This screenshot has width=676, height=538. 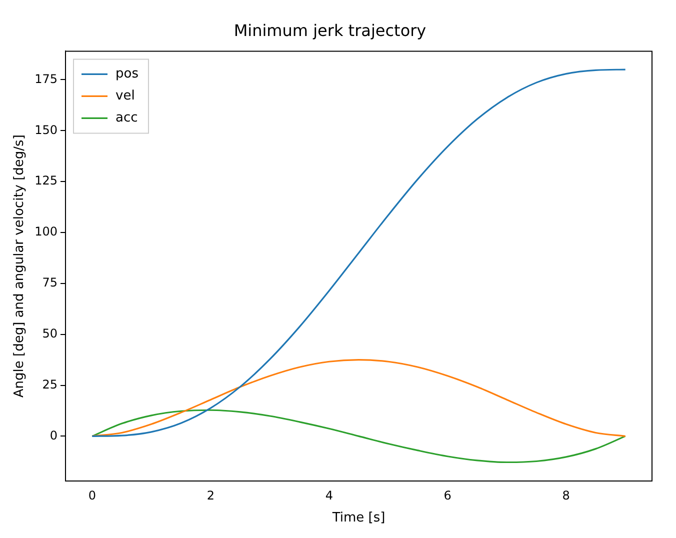 I want to click on y-tick-label: 125, so click(x=46, y=181).